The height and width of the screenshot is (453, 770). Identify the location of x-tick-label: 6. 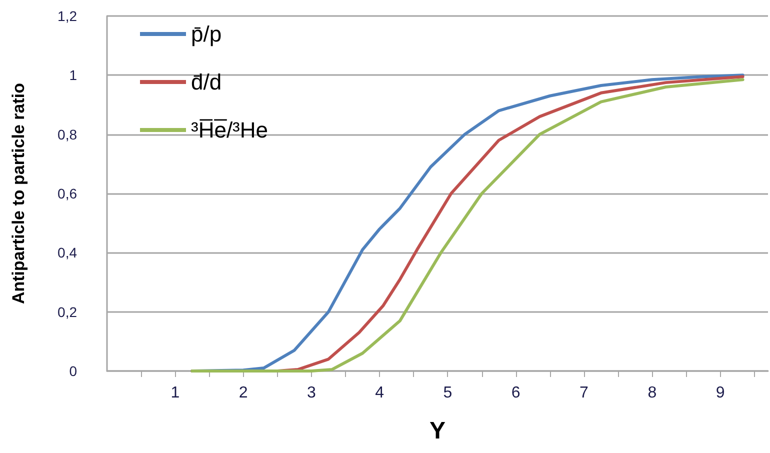
(515, 393).